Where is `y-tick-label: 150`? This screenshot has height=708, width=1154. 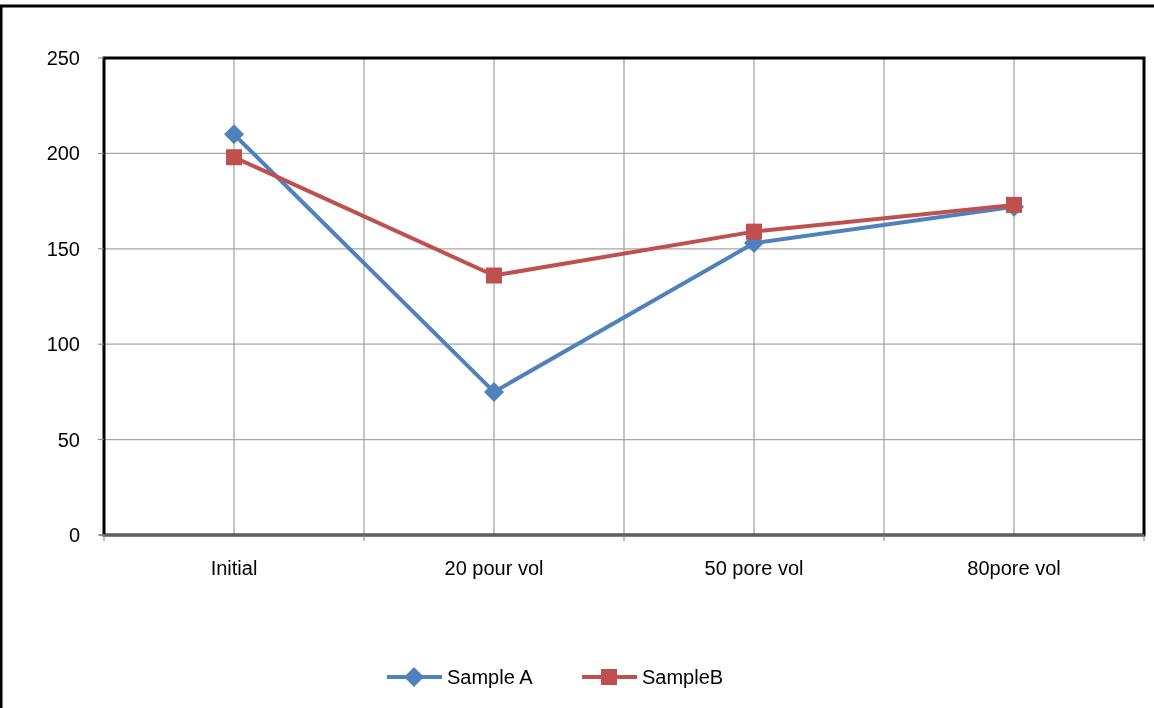 y-tick-label: 150 is located at coordinates (63, 248).